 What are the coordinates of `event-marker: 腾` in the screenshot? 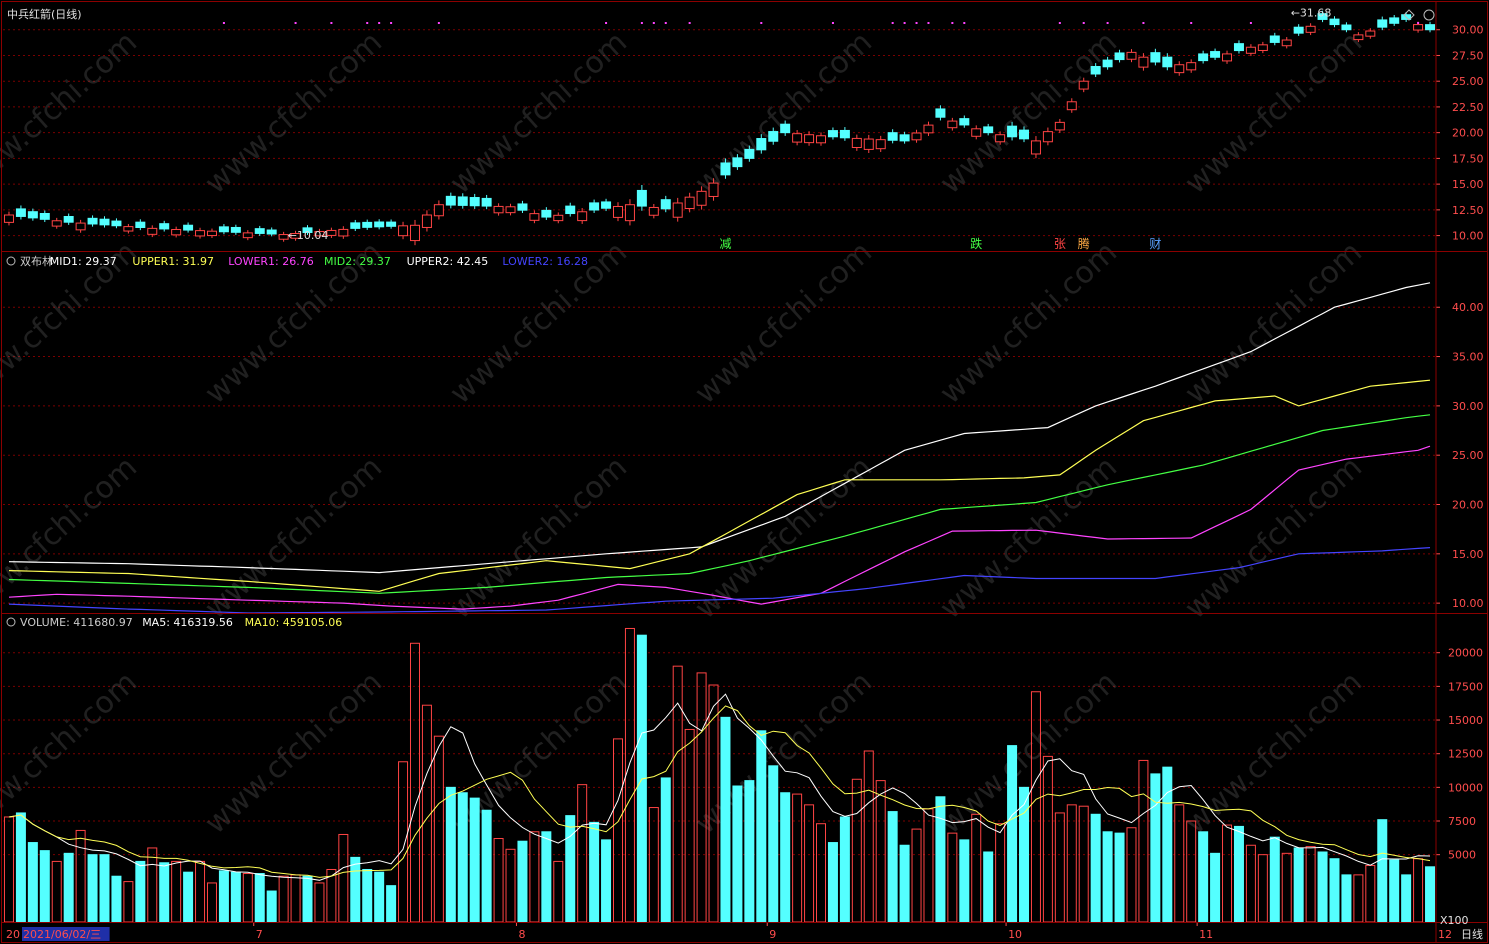 It's located at (1084, 243).